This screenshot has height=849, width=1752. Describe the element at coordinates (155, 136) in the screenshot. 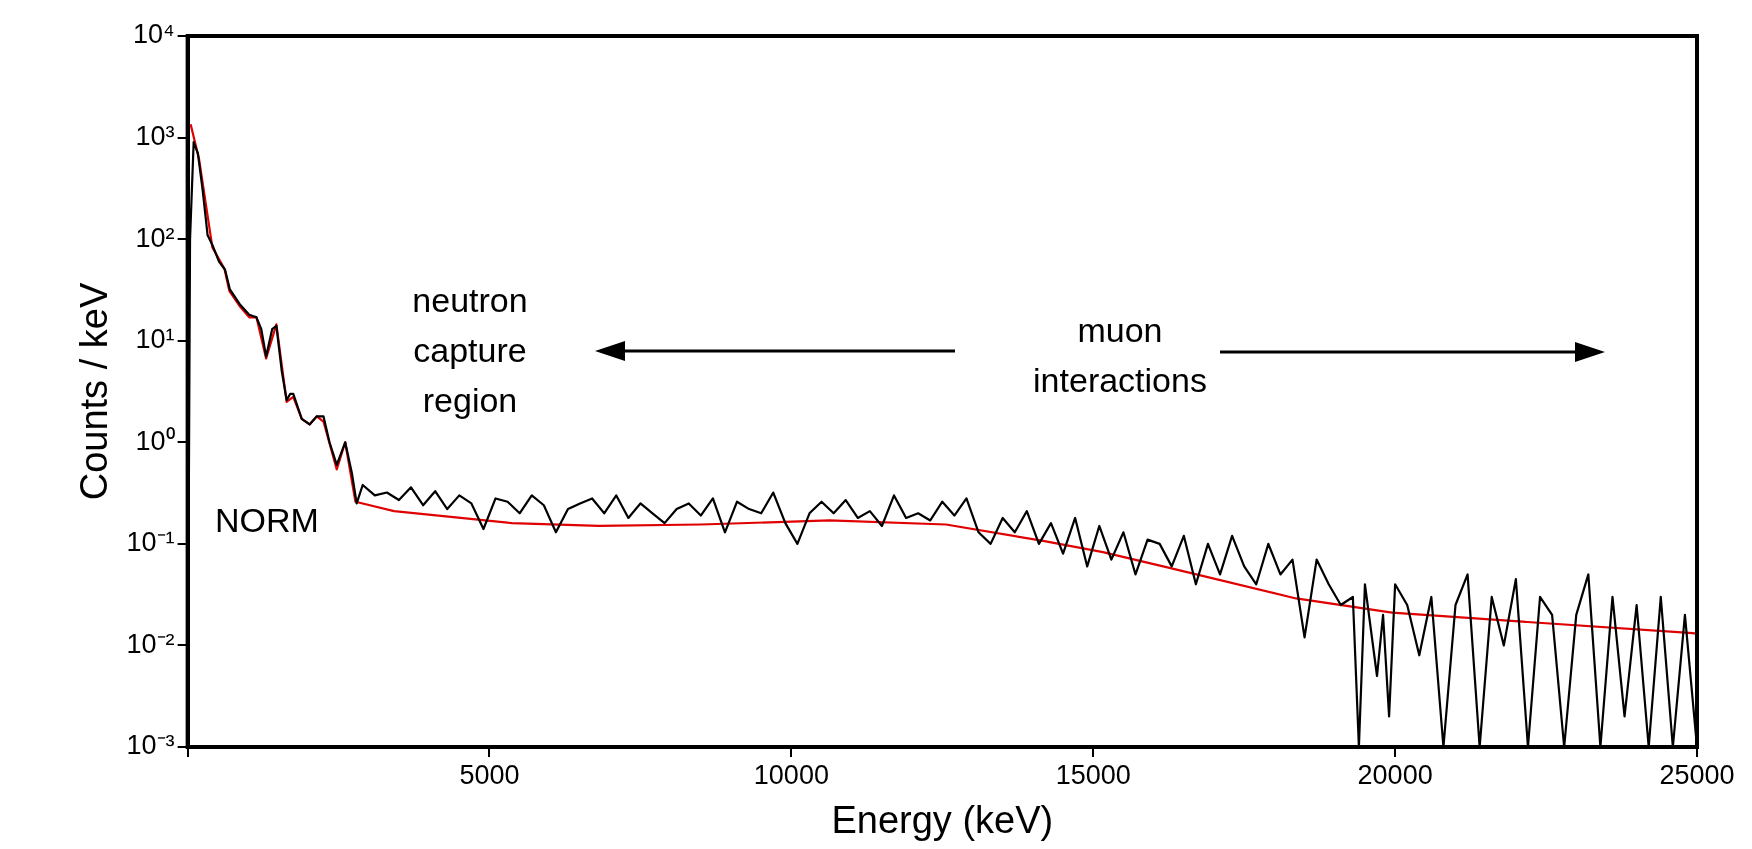

I see `y-tick-label: 10³` at that location.